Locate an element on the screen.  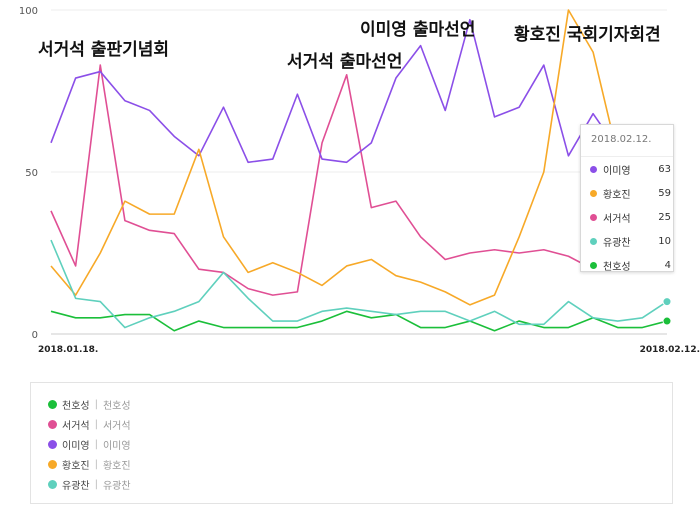
legend-item: 유광찬 | 유광찬 is located at coordinates (89, 484).